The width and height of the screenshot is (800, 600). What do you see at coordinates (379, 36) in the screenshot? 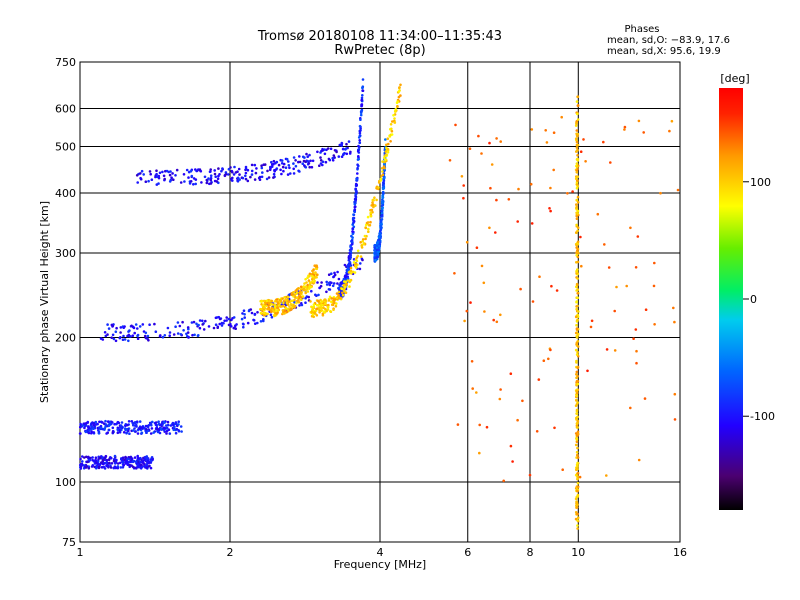
I see `chart-title-line1: Tromsø 20180108 11:34:00–11:35:43` at bounding box center [379, 36].